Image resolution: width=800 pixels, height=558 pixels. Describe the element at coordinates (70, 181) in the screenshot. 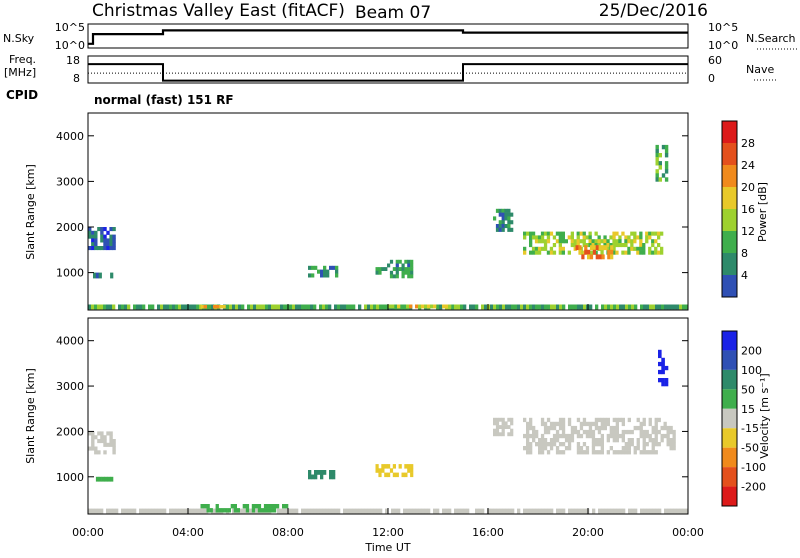

I see `y-tick-label: 3000` at that location.